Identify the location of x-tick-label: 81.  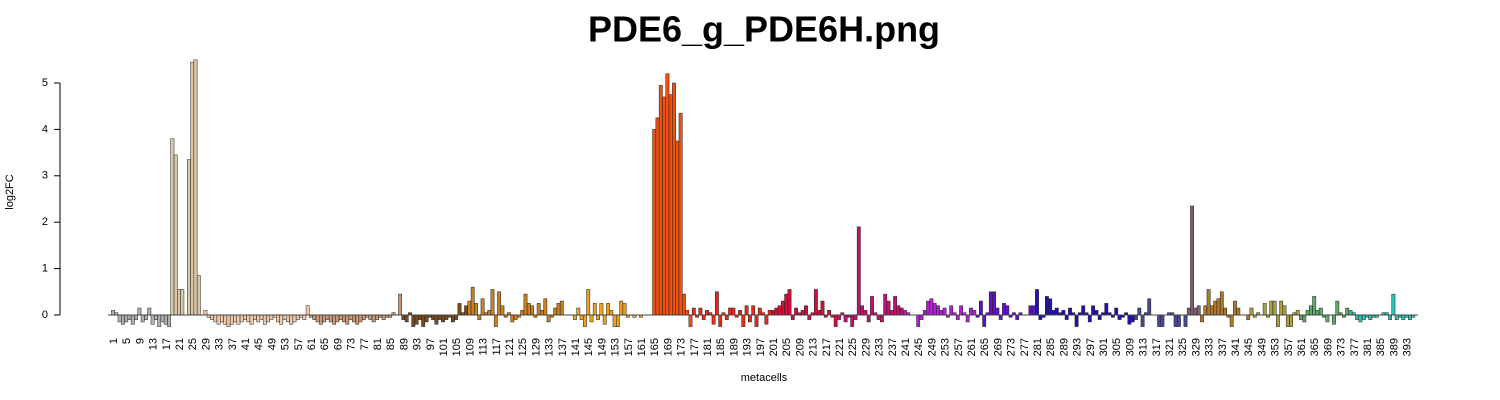
(378, 344).